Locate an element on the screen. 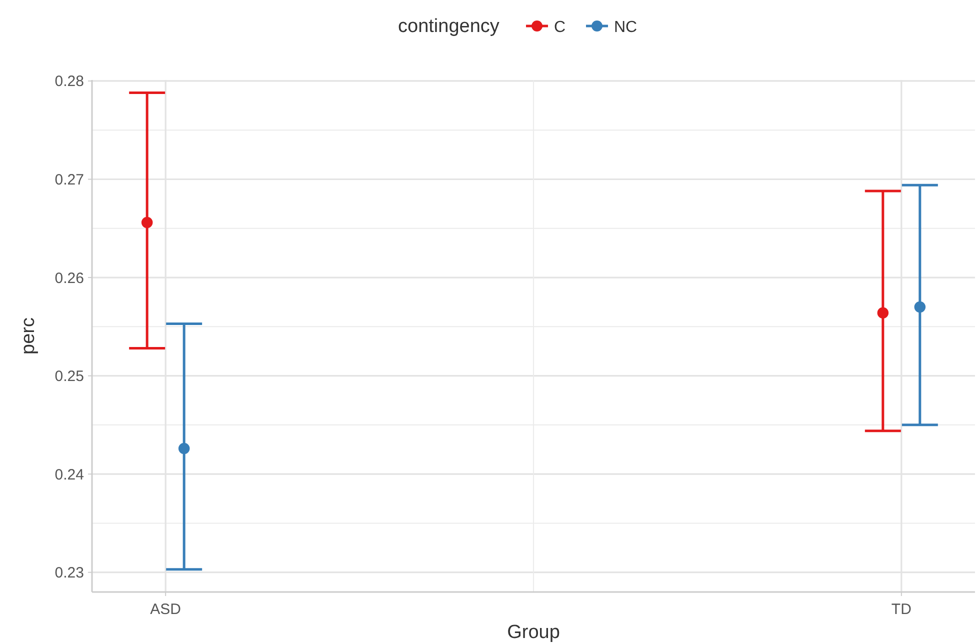 Image resolution: width=978 pixels, height=644 pixels. legend-title: contingency is located at coordinates (449, 26).